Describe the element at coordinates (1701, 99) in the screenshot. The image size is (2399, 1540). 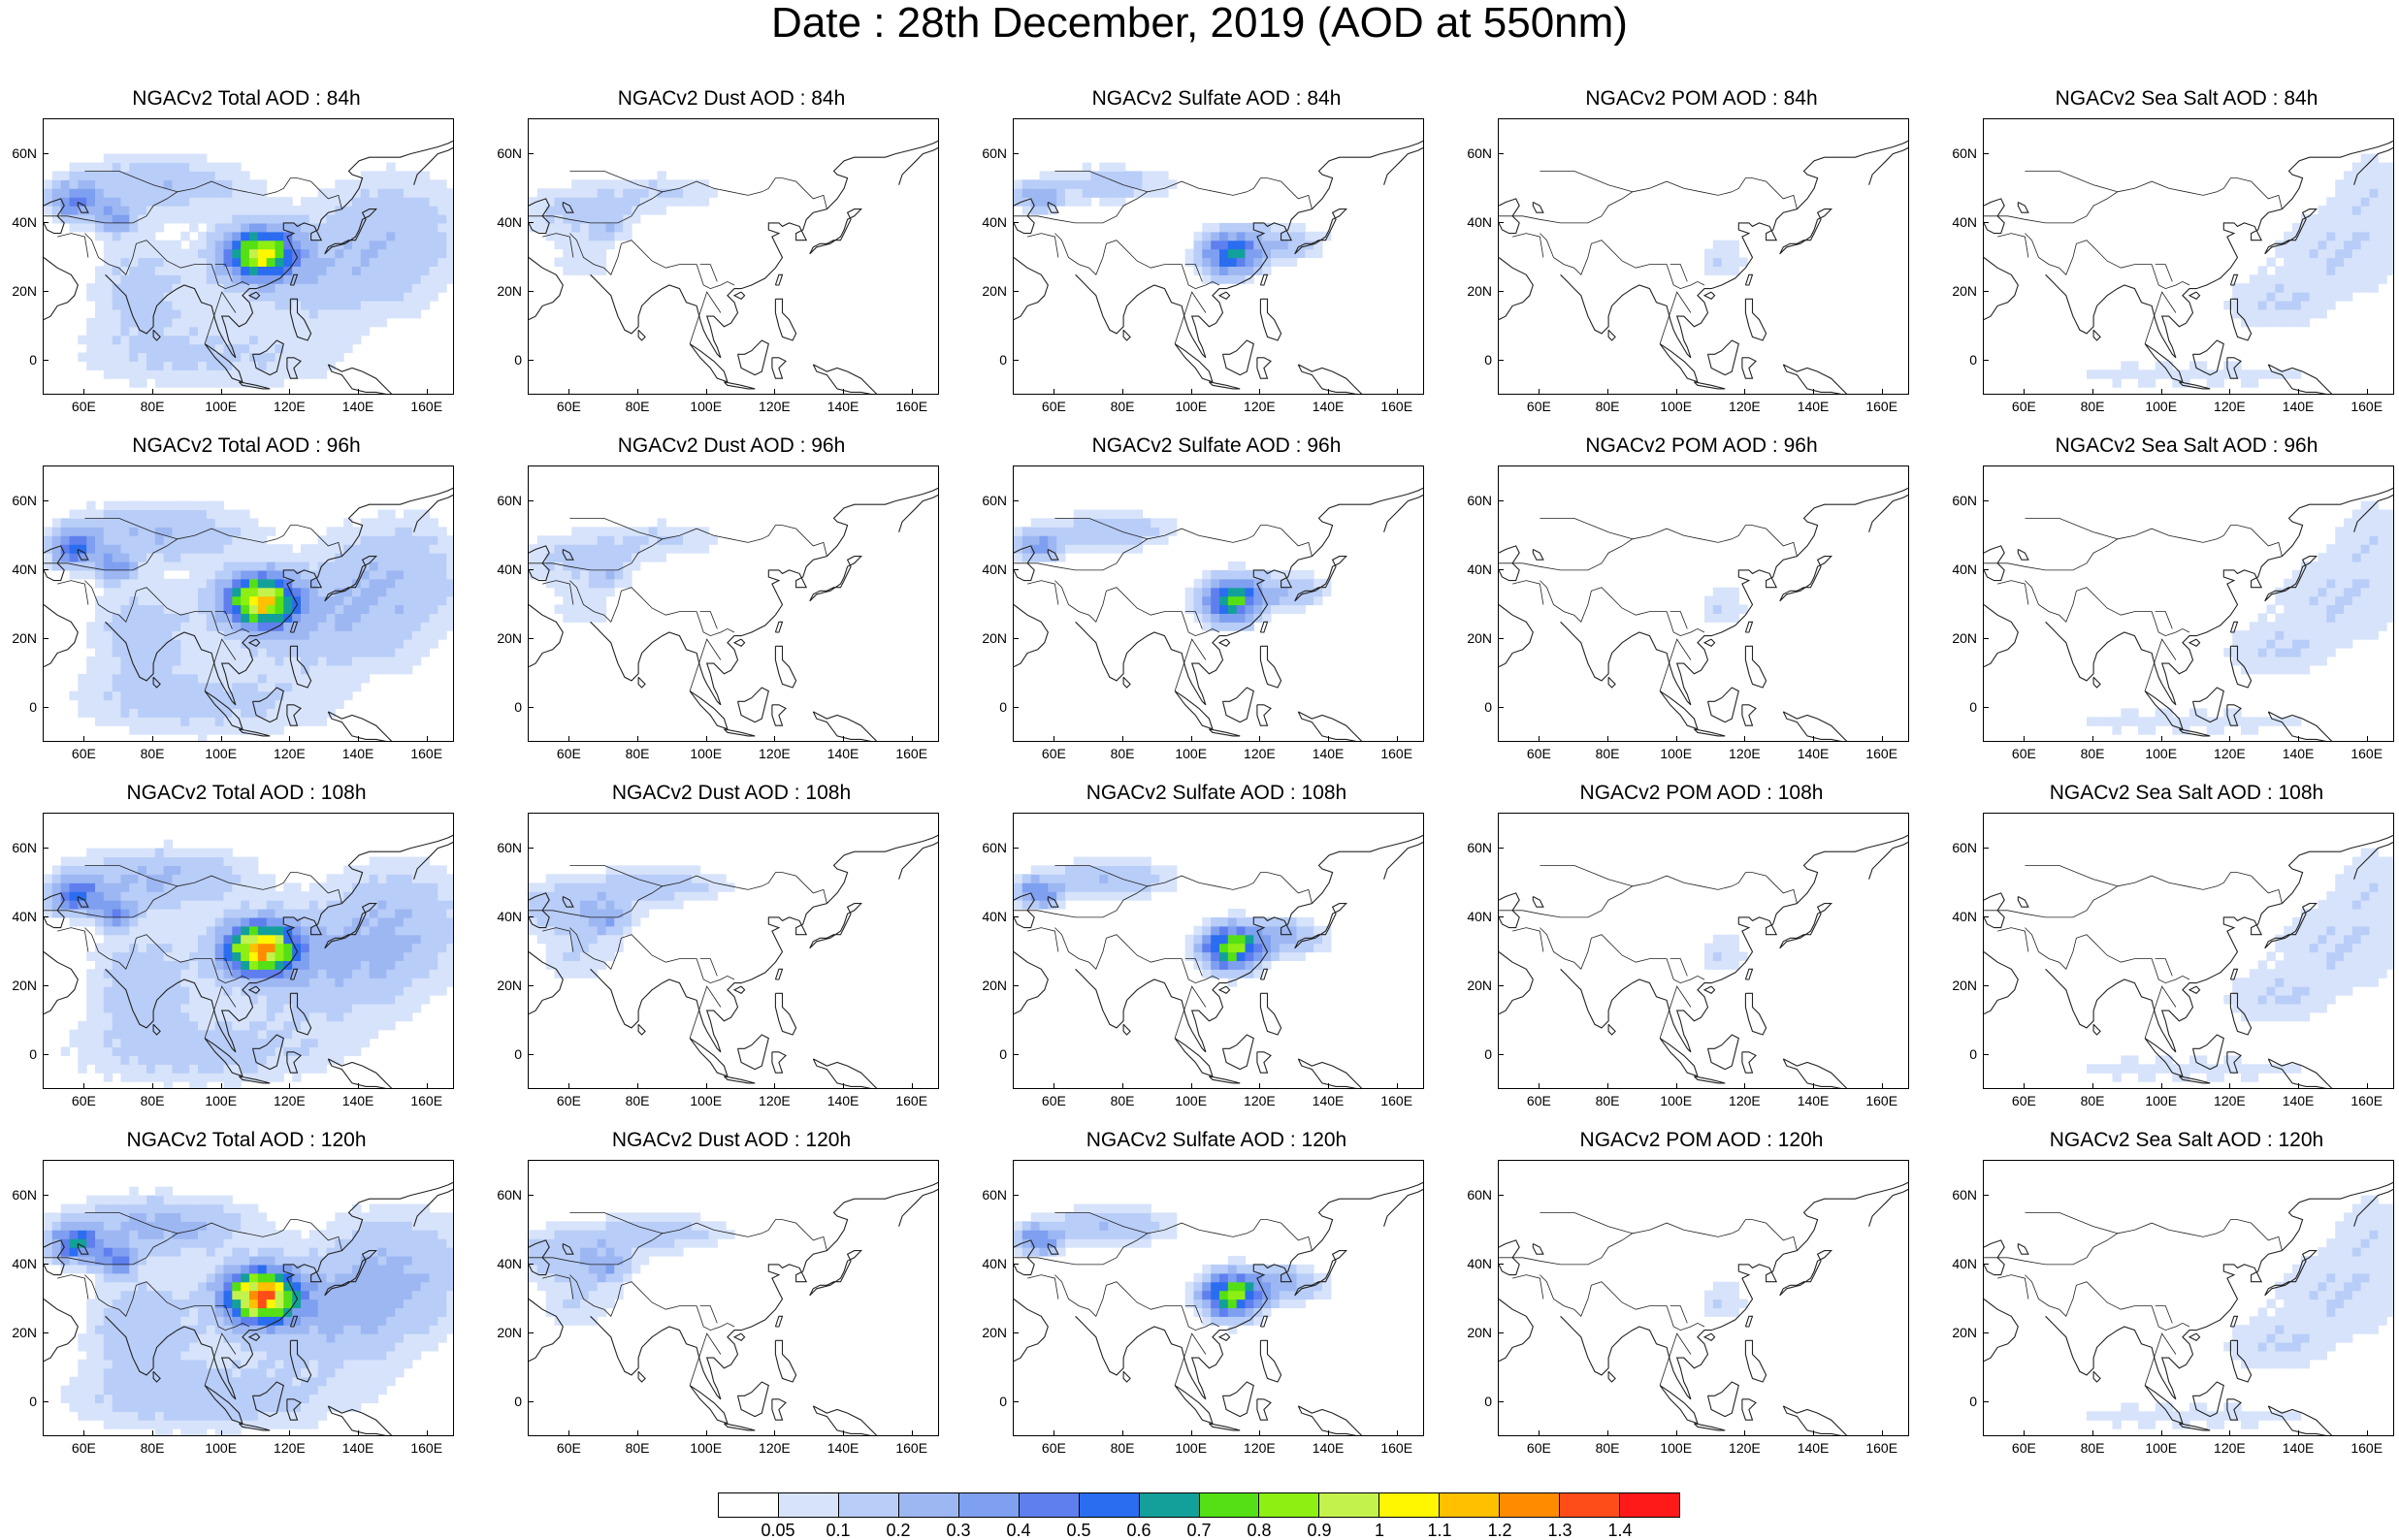
I see `panel-title: NGACv2 POM AOD : 84h` at that location.